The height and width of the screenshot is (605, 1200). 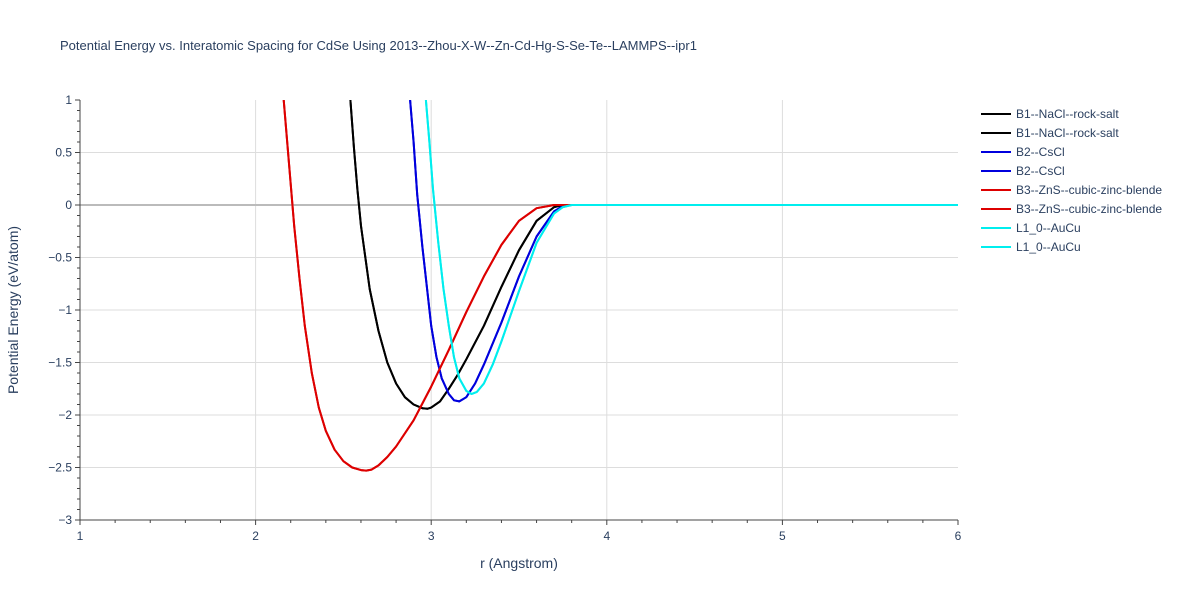 I want to click on y-tick-label: −1.5, so click(x=60, y=363).